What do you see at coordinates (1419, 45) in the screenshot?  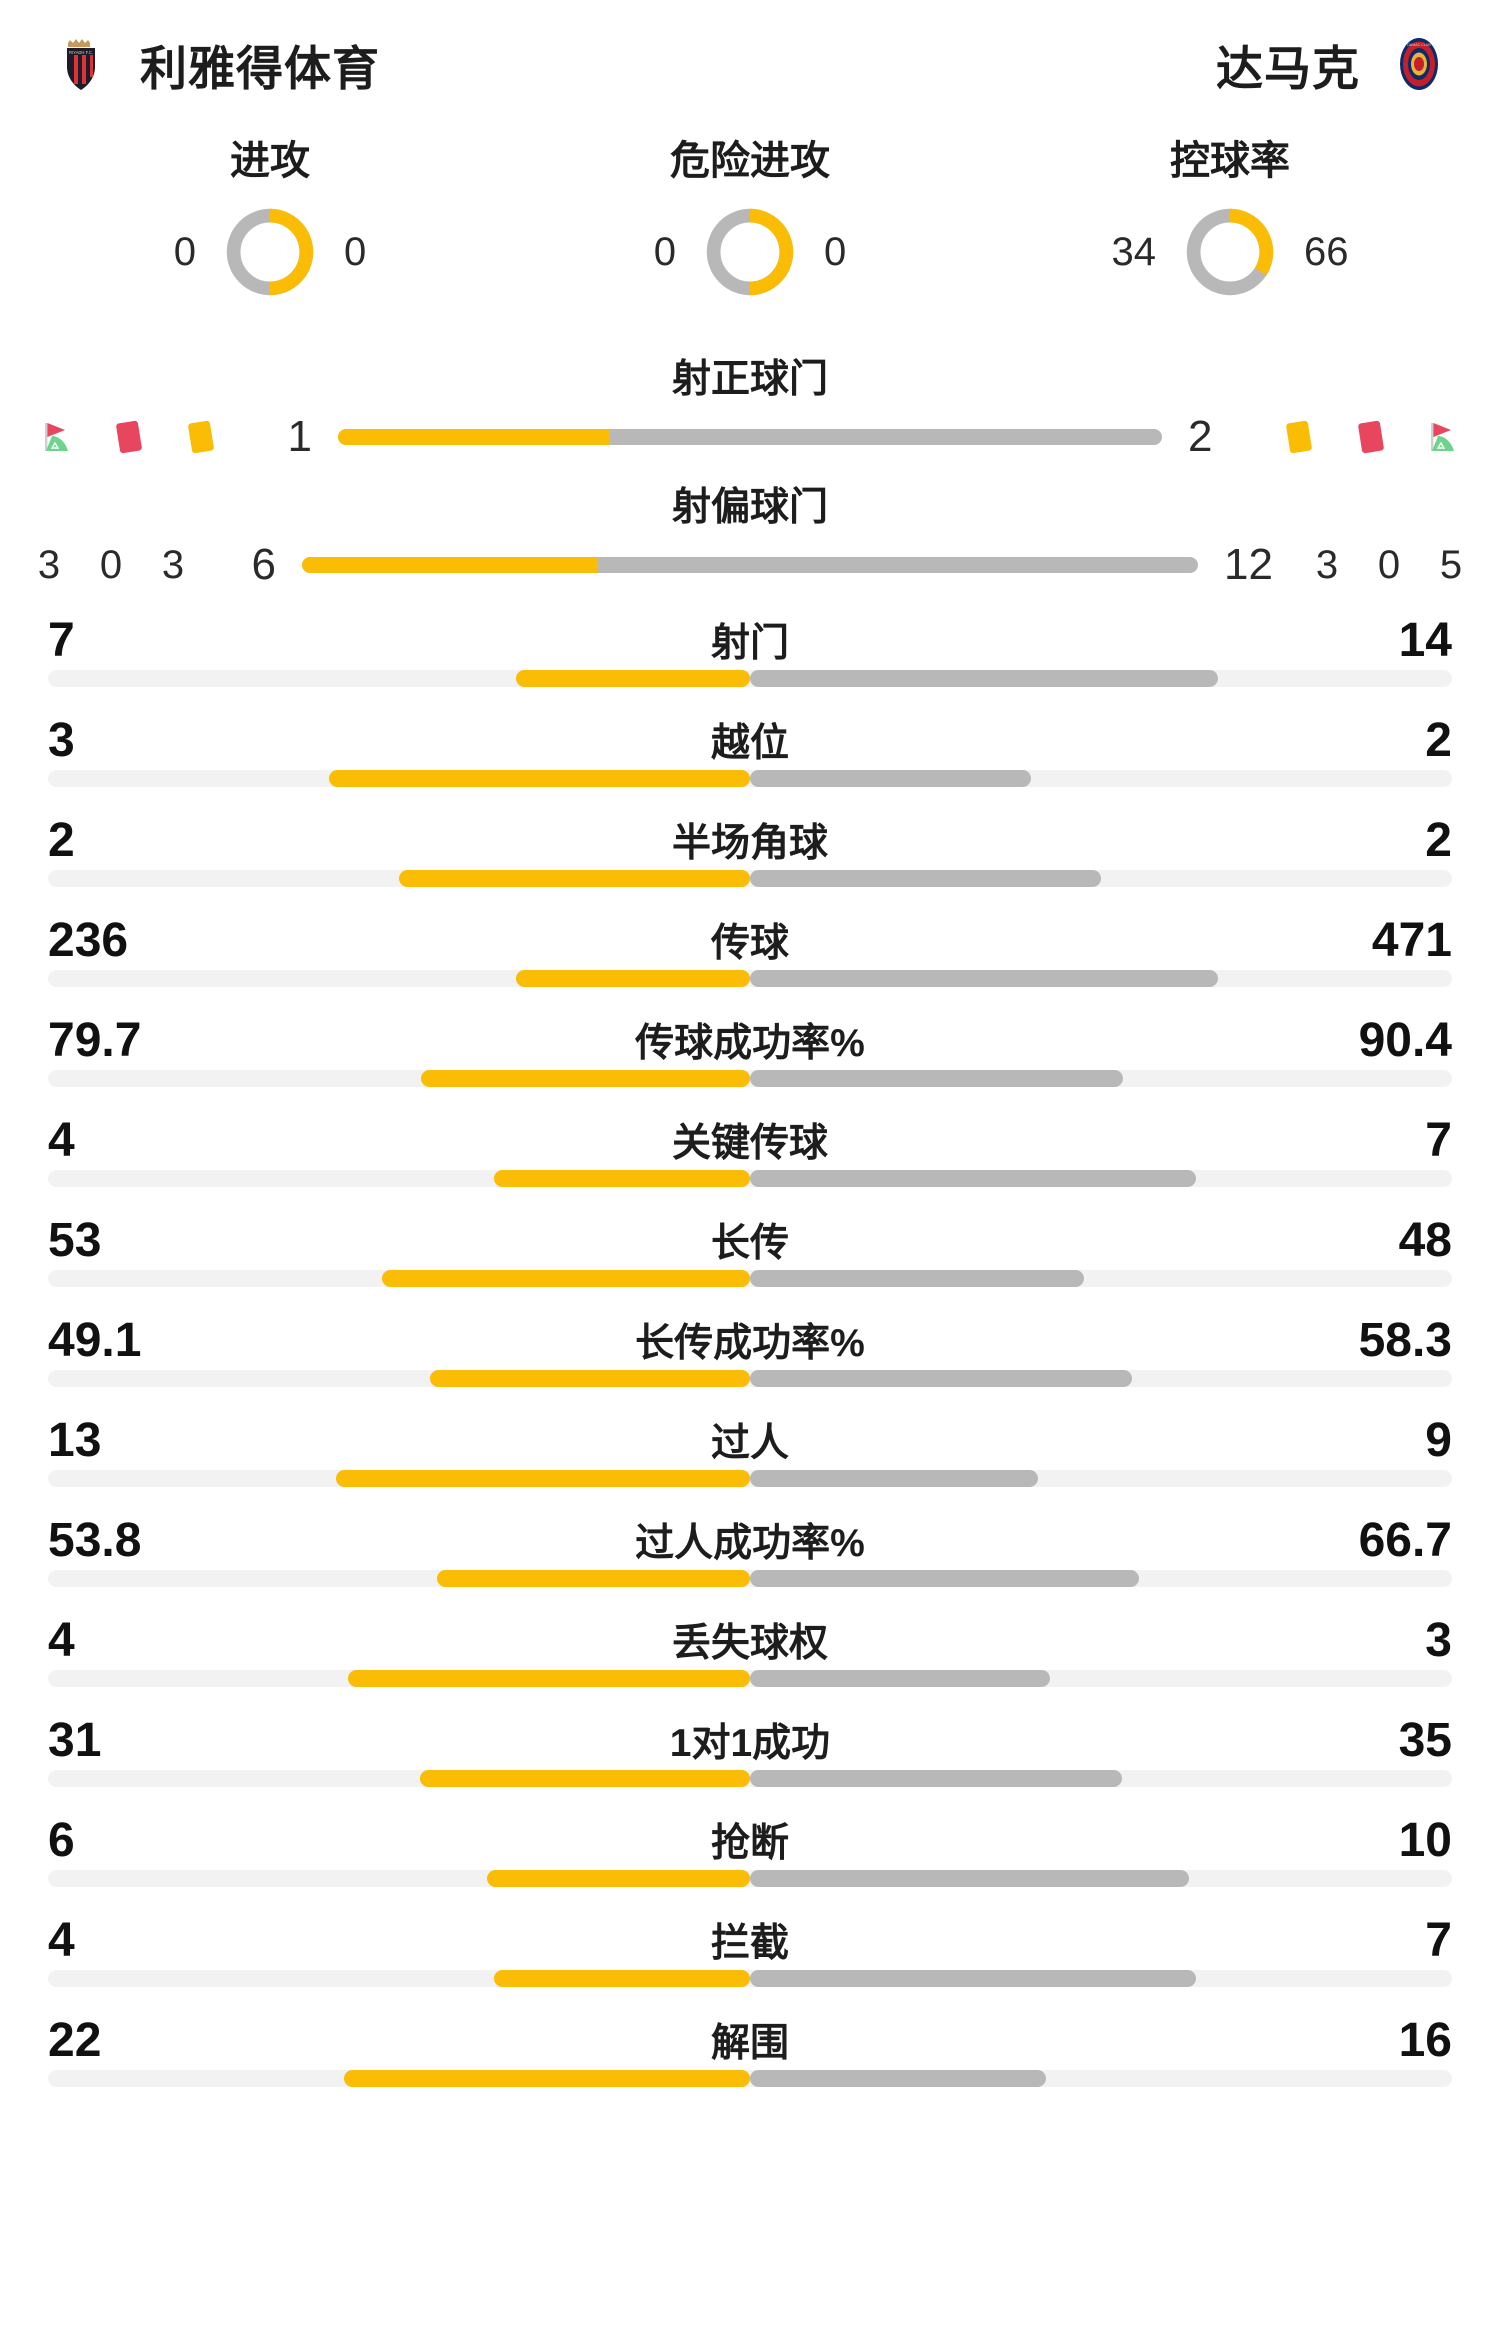 I see `svg-text: DAMAC CLUB` at bounding box center [1419, 45].